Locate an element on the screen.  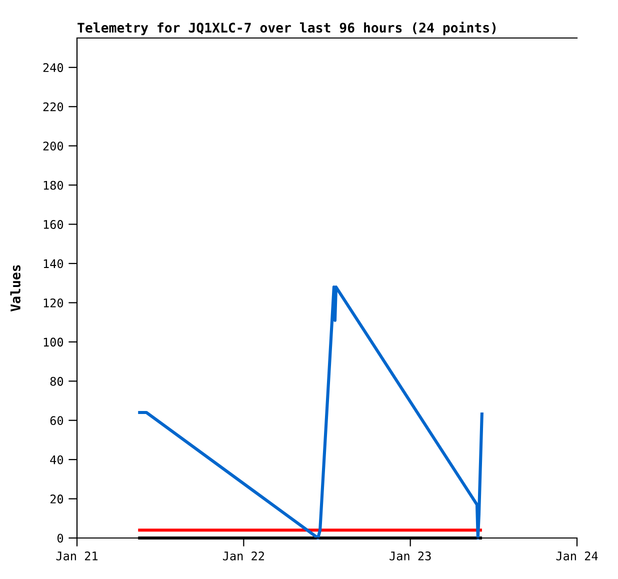
y-tick-label: 20 is located at coordinates (57, 499).